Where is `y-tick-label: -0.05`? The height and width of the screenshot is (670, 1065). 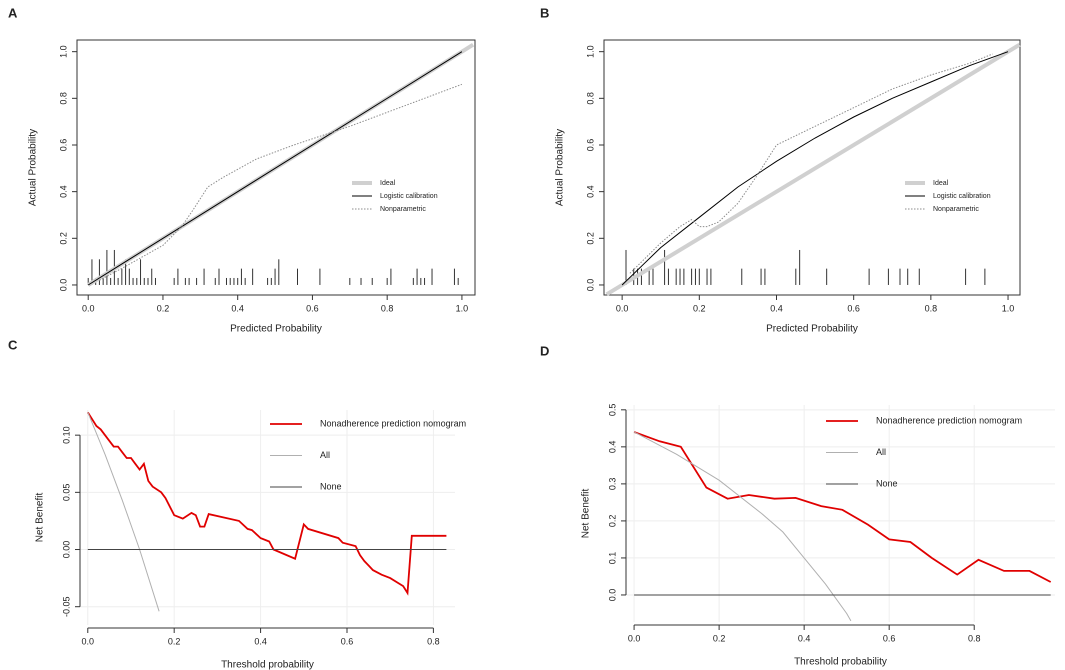 y-tick-label: -0.05 is located at coordinates (66, 606).